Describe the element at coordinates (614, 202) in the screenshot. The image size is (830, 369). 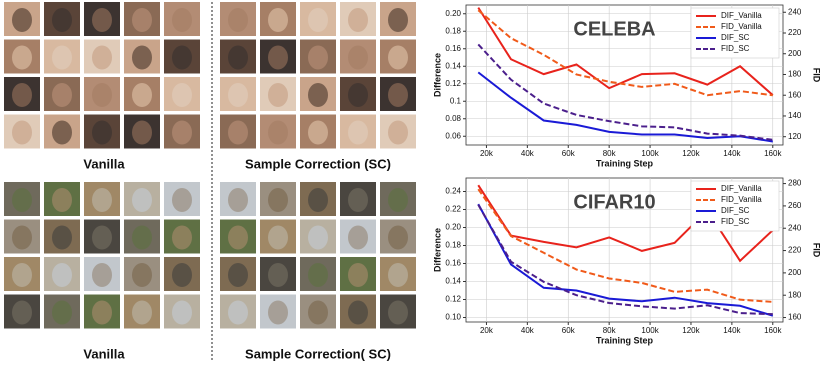
I see `chart-title: CIFAR10` at that location.